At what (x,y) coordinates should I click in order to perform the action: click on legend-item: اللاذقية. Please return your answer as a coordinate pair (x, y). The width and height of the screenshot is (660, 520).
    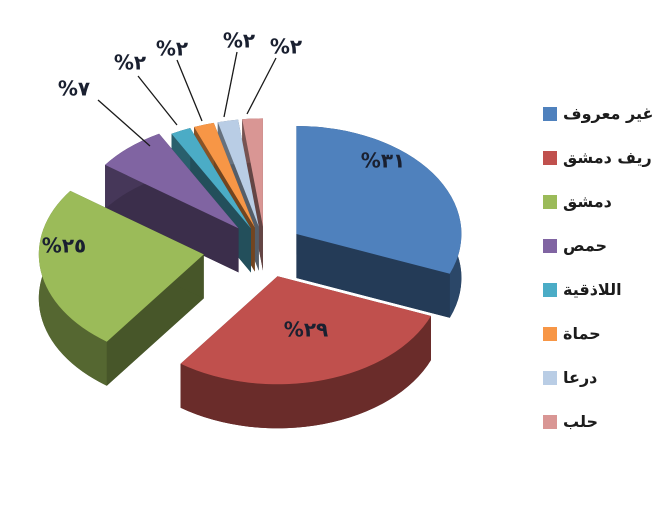
    Looking at the image, I should click on (582, 290).